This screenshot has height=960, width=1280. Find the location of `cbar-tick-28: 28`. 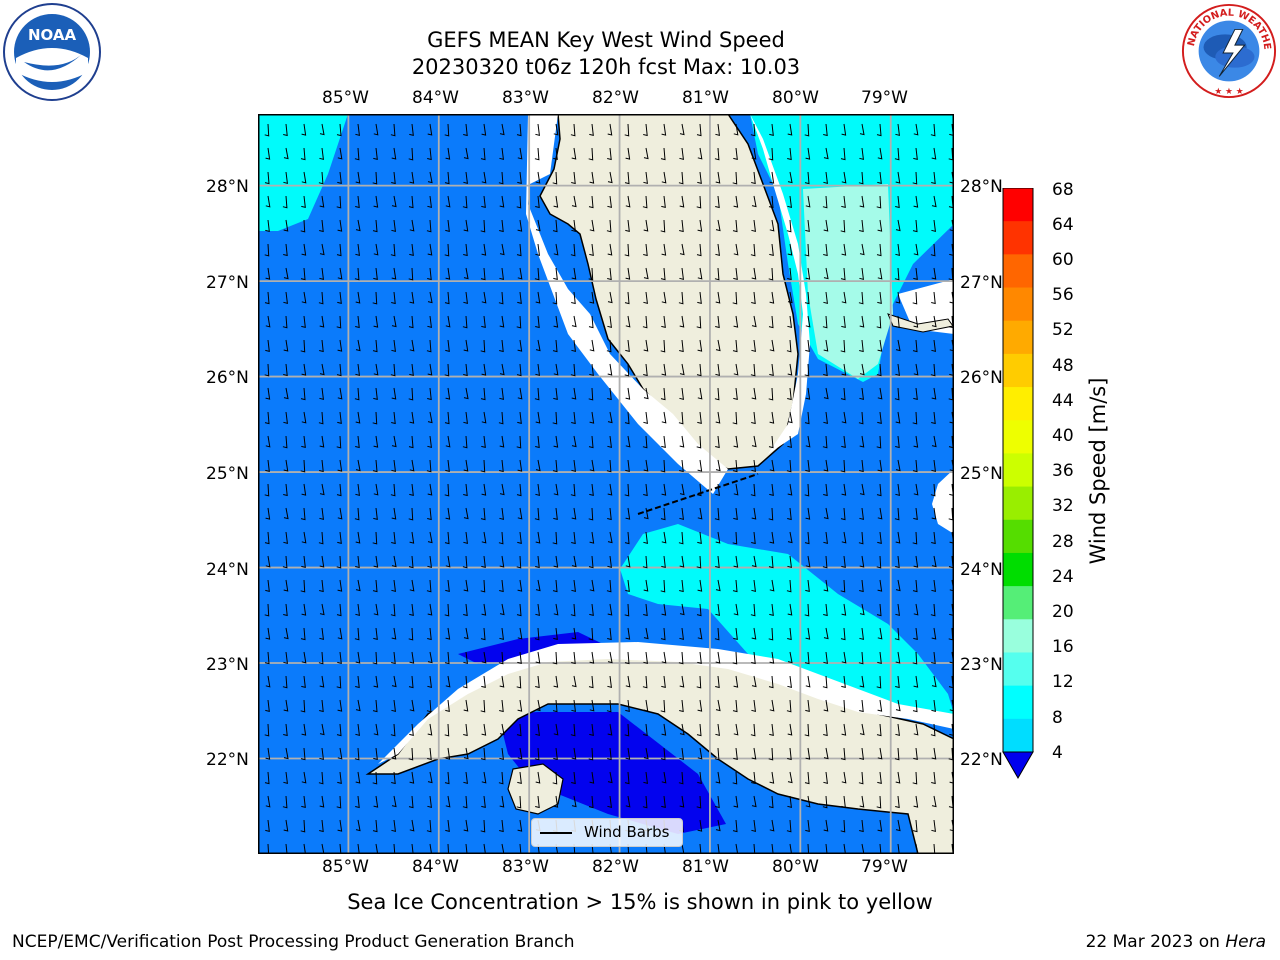

cbar-tick-28: 28 is located at coordinates (1063, 542).